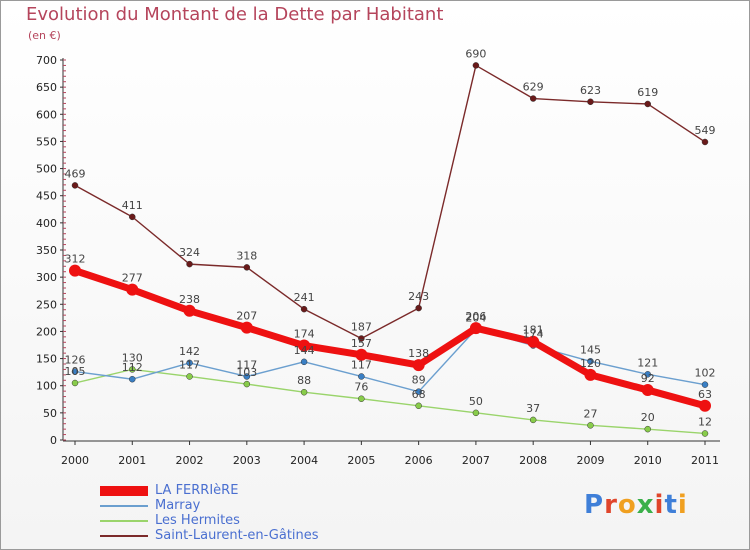 Image resolution: width=750 pixels, height=550 pixels. I want to click on data-label: 89, so click(419, 380).